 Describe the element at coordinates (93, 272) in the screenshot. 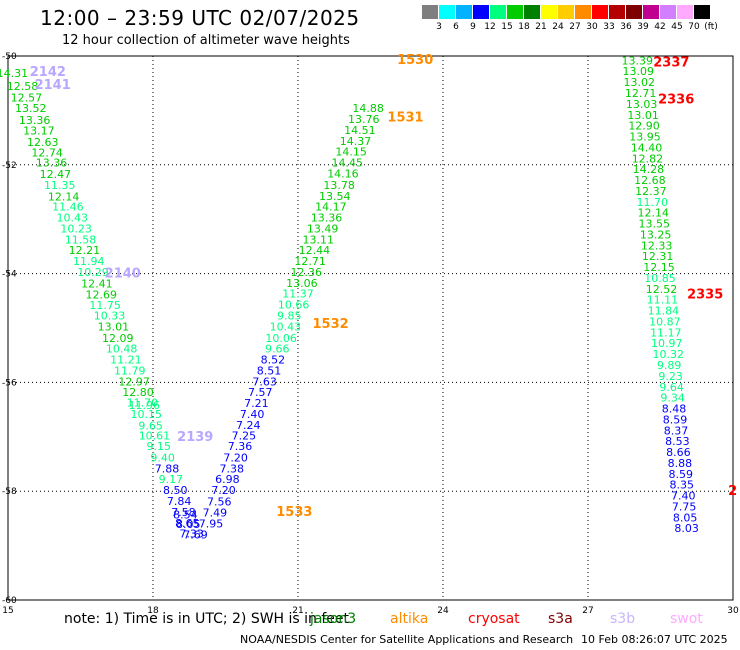

I see `wave-height-point: 10.29` at that location.